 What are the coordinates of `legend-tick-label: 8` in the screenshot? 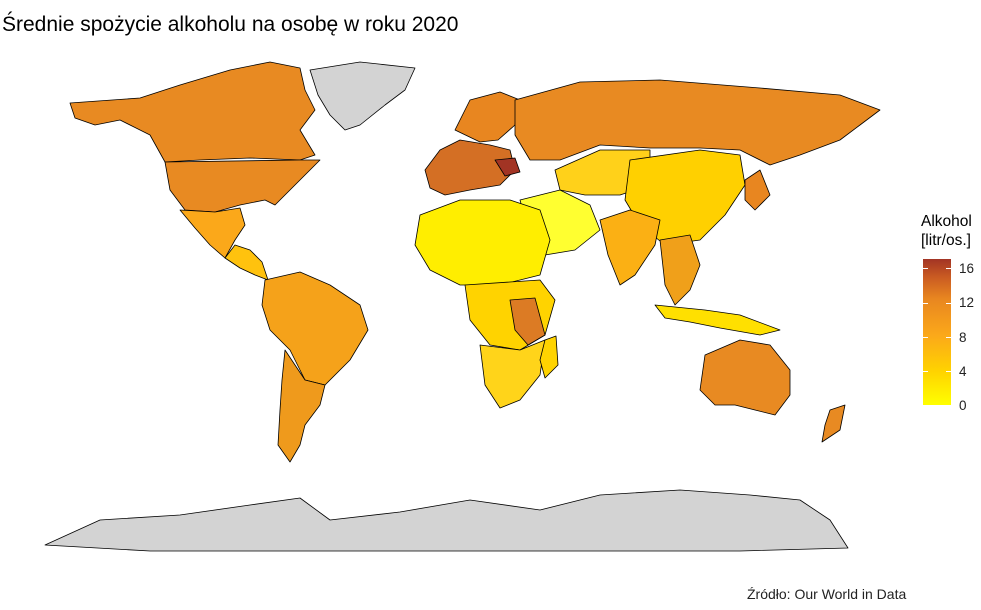 It's located at (963, 337).